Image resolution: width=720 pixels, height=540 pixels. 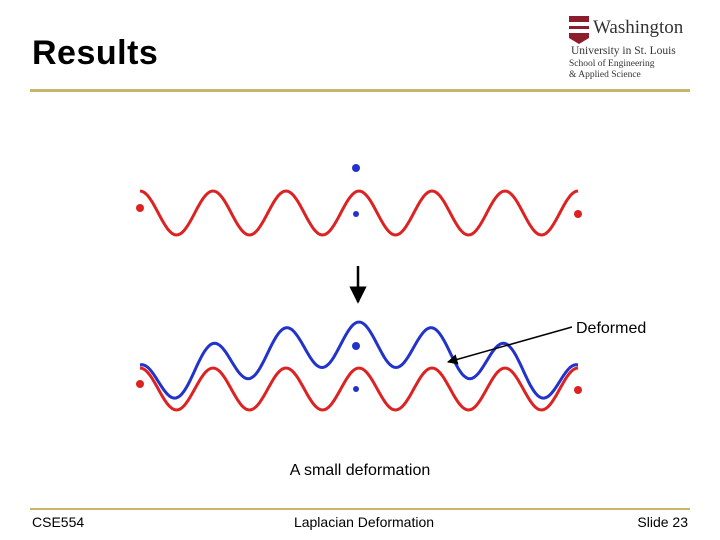 I want to click on anchor-right-bottom, so click(x=578, y=390).